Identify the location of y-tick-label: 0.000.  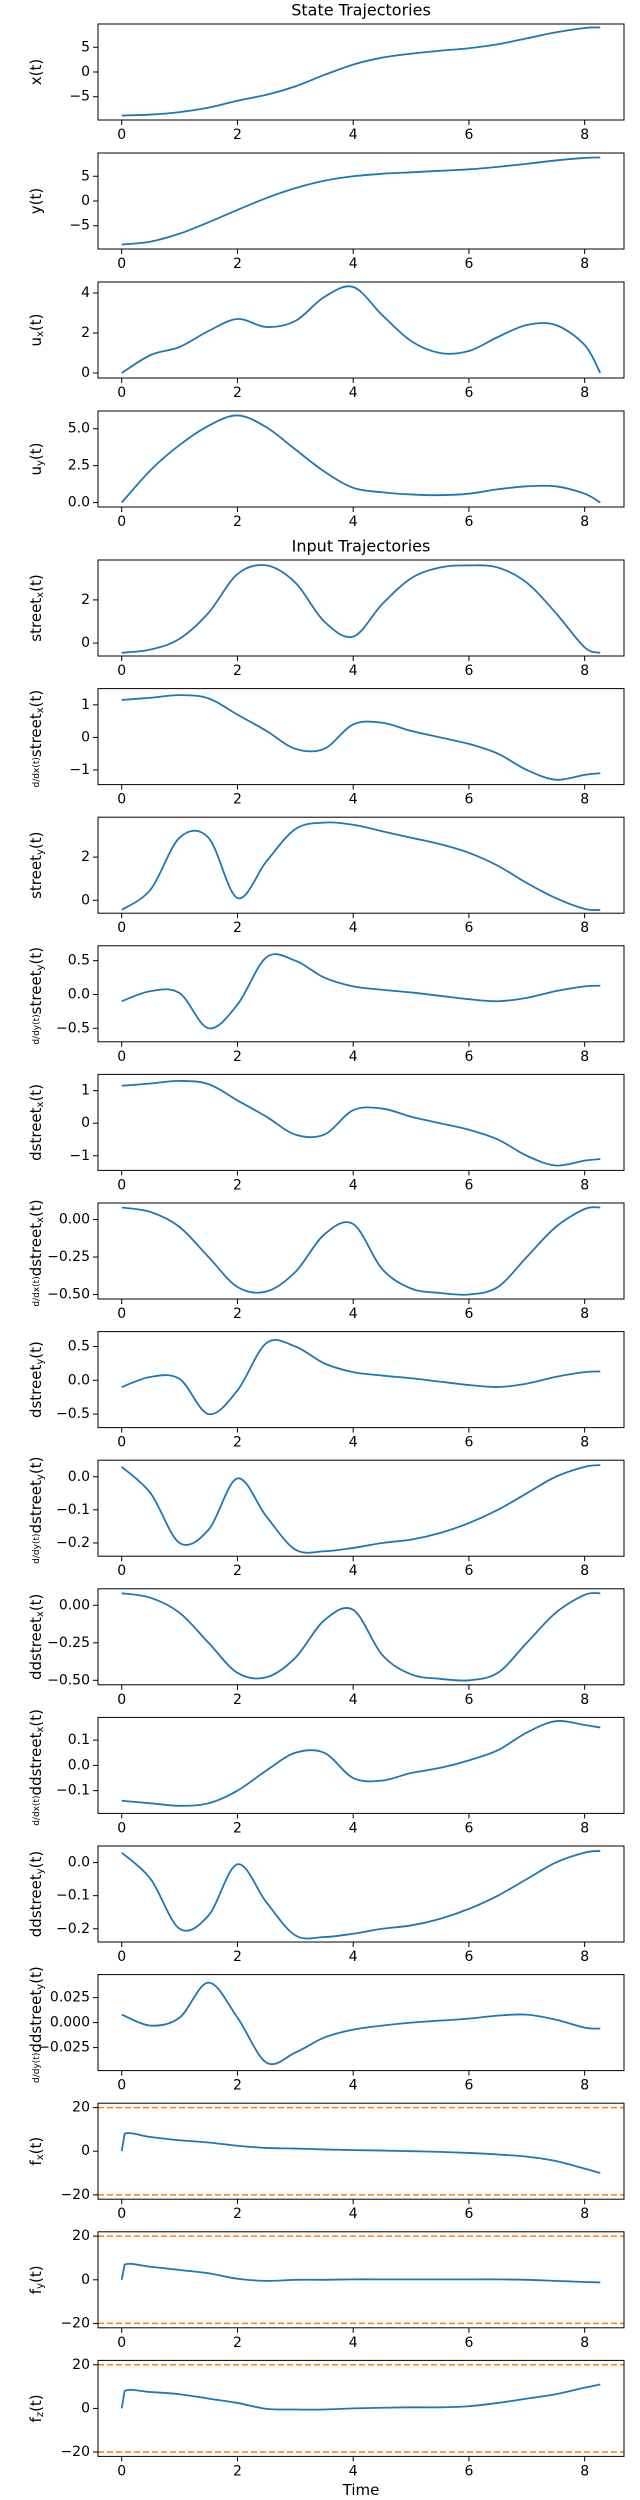
(70, 2023).